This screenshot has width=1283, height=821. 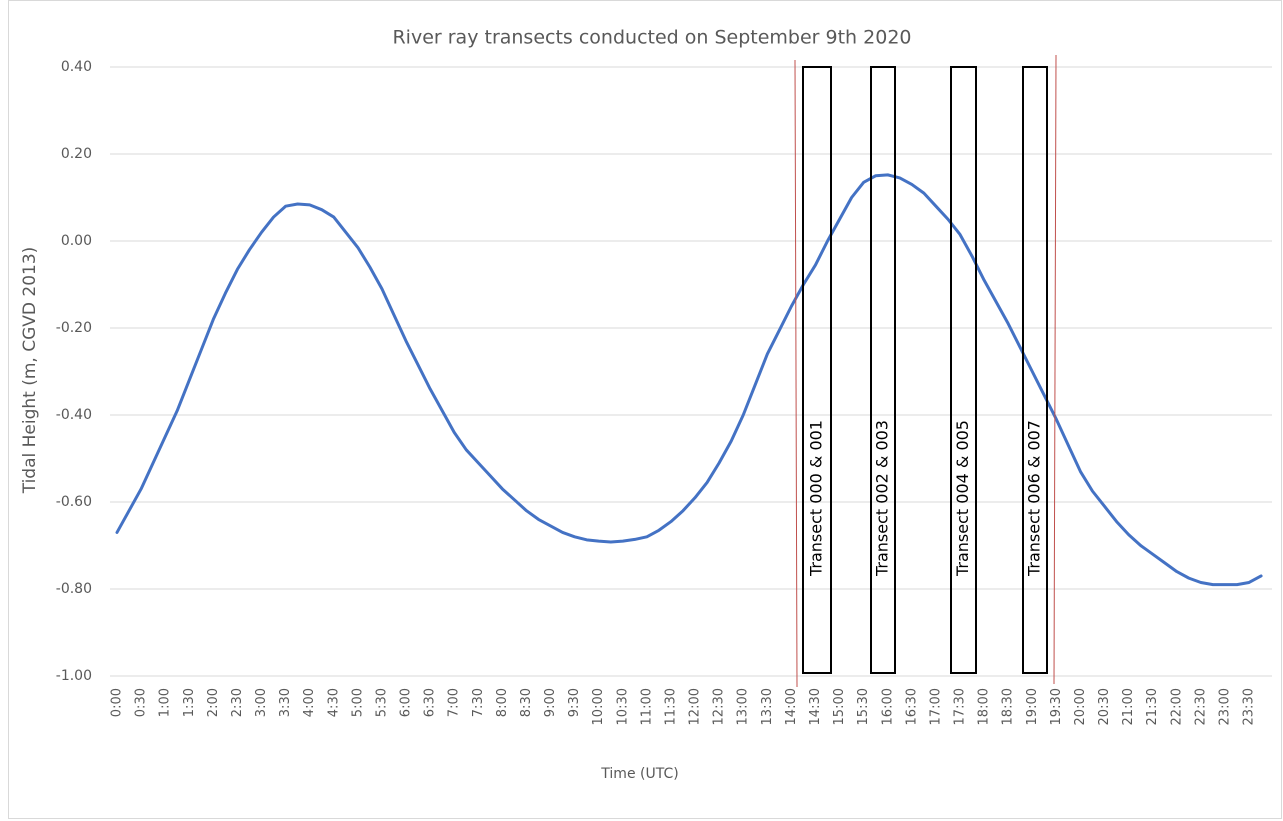 I want to click on y-tick-label: -1.00, so click(x=74, y=676).